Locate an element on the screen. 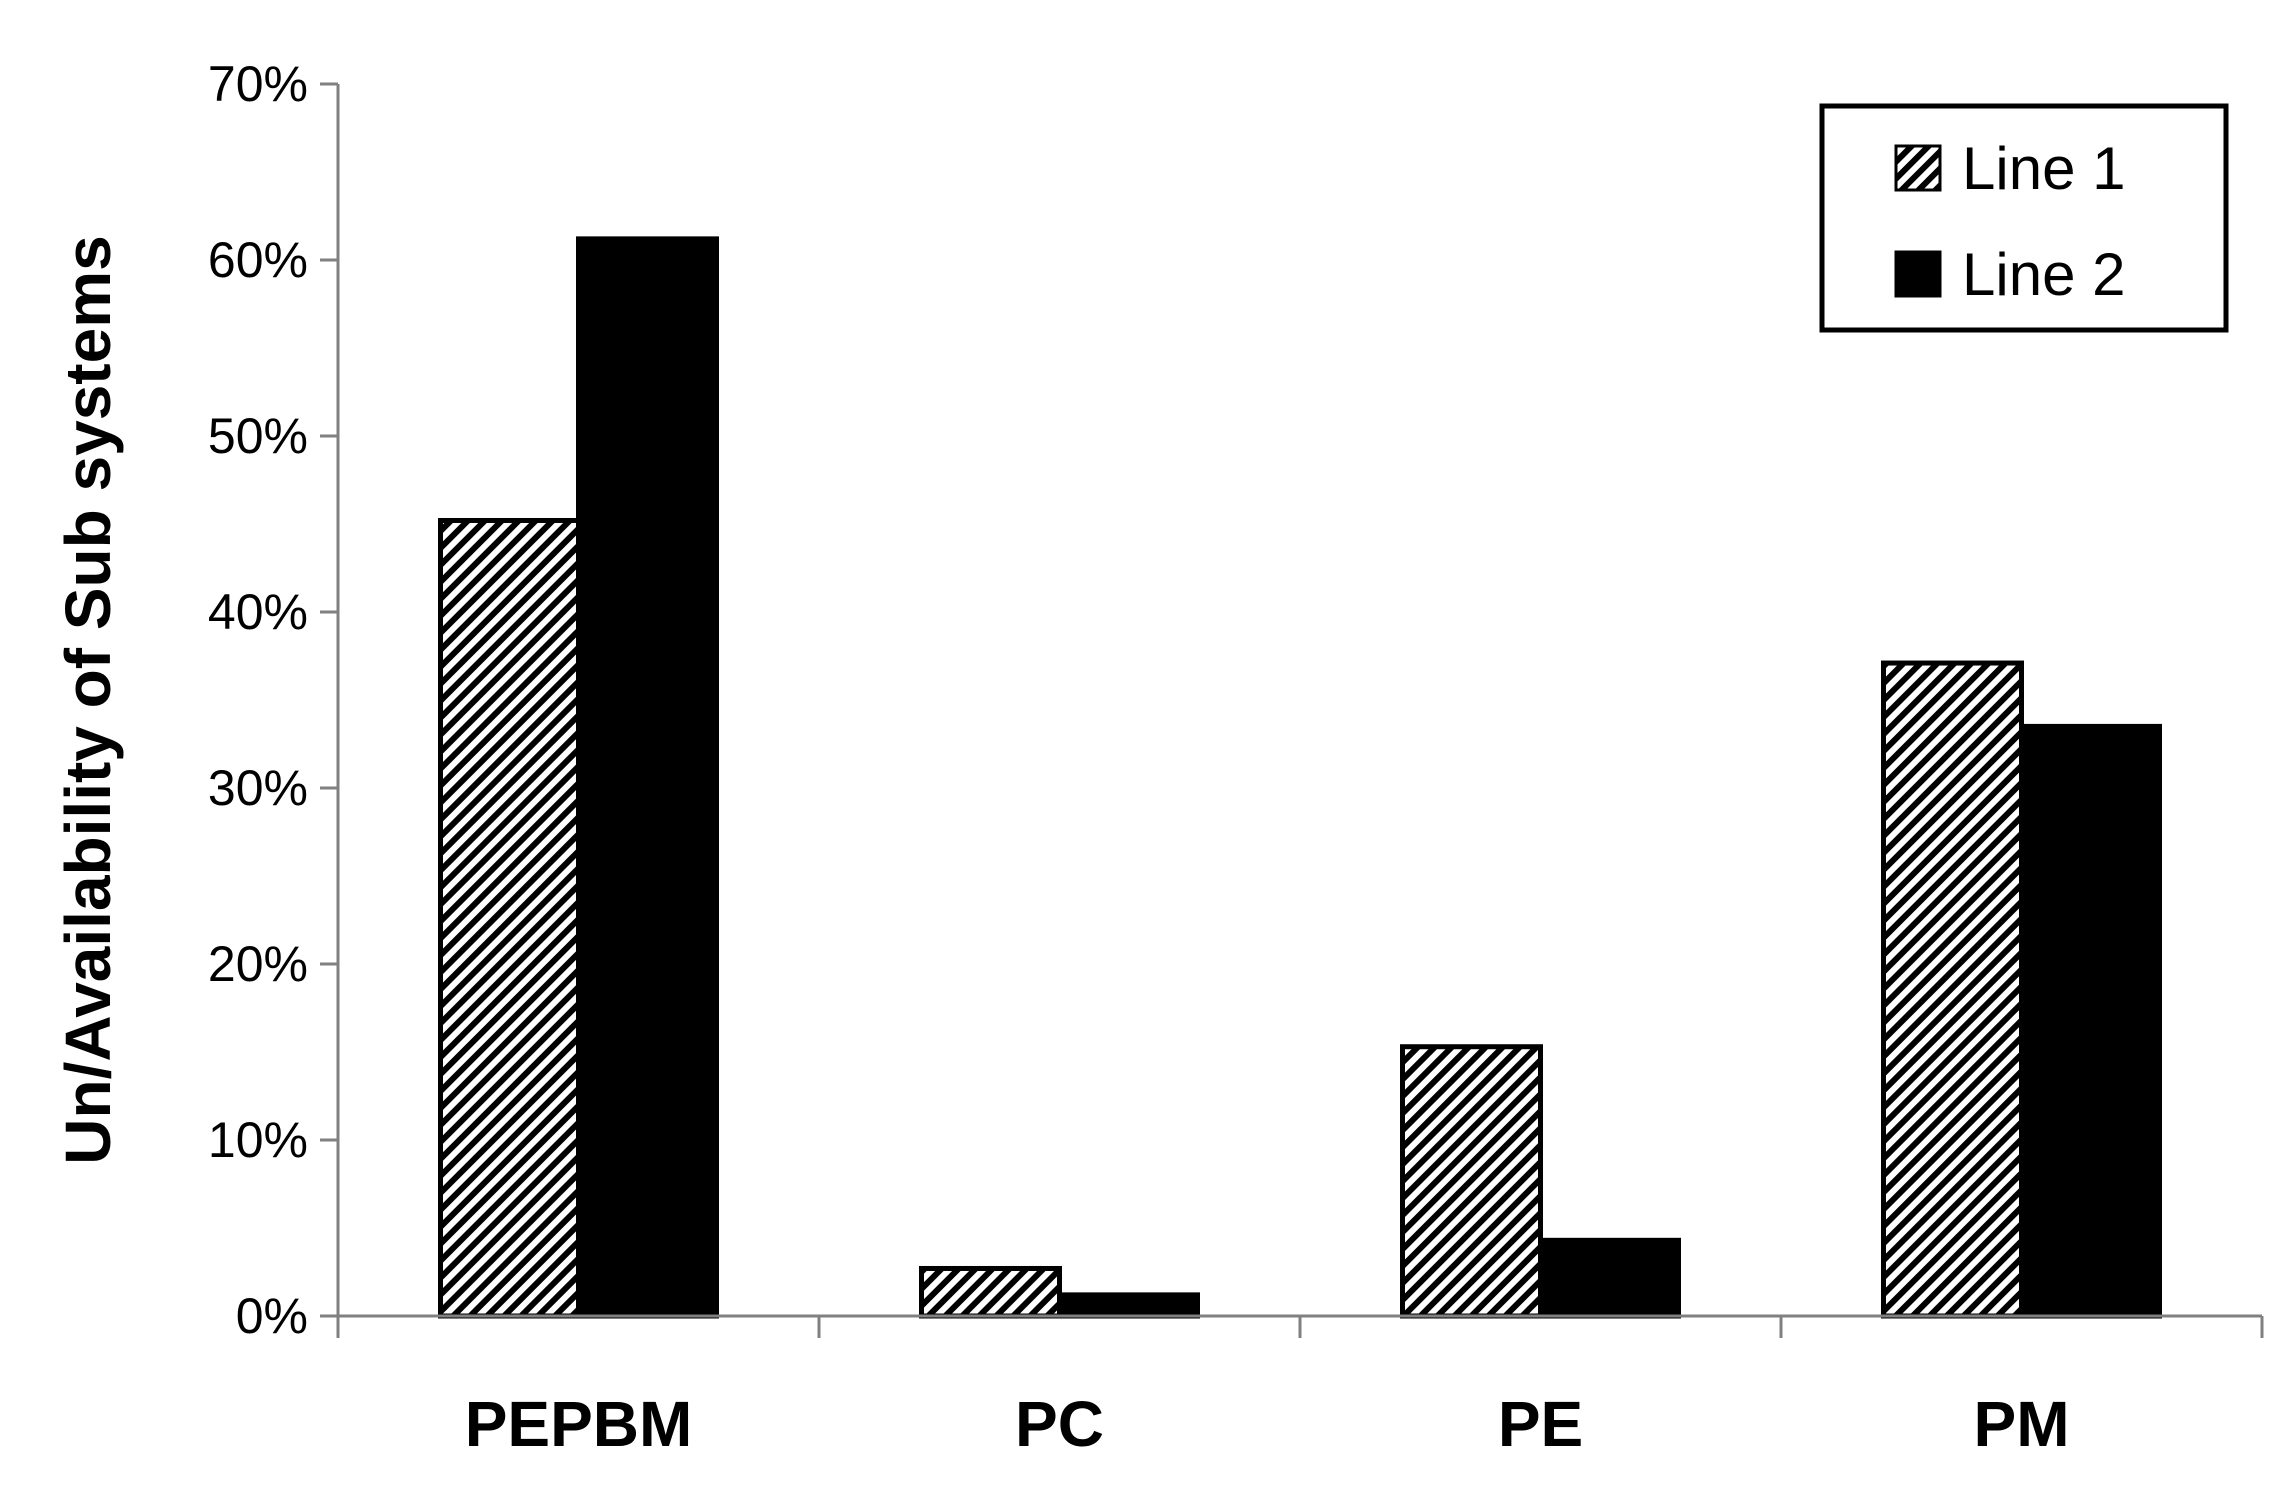  y-axis-title-group: Un/Availability of Sub systems is located at coordinates (88, 699).